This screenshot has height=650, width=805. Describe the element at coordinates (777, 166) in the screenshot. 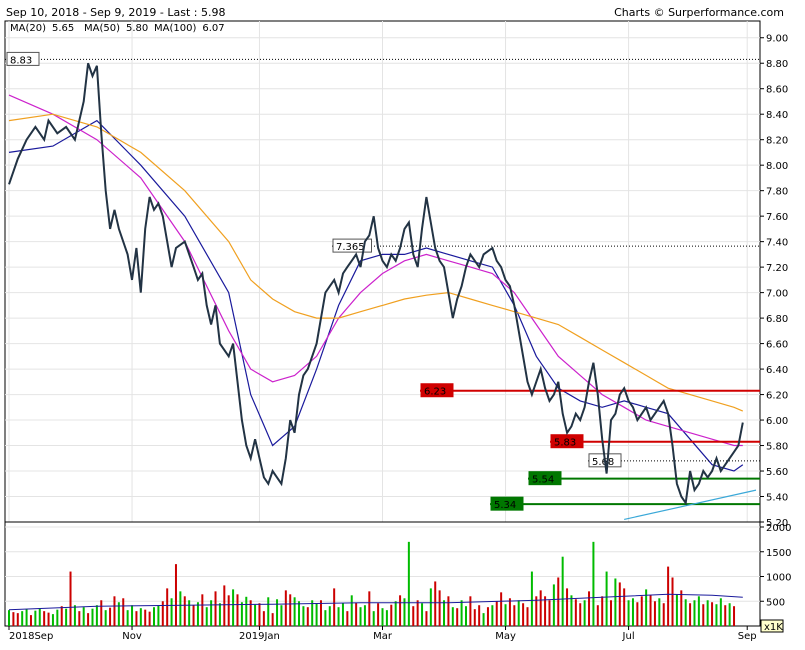

I see `price-tick-label: 8.00` at that location.